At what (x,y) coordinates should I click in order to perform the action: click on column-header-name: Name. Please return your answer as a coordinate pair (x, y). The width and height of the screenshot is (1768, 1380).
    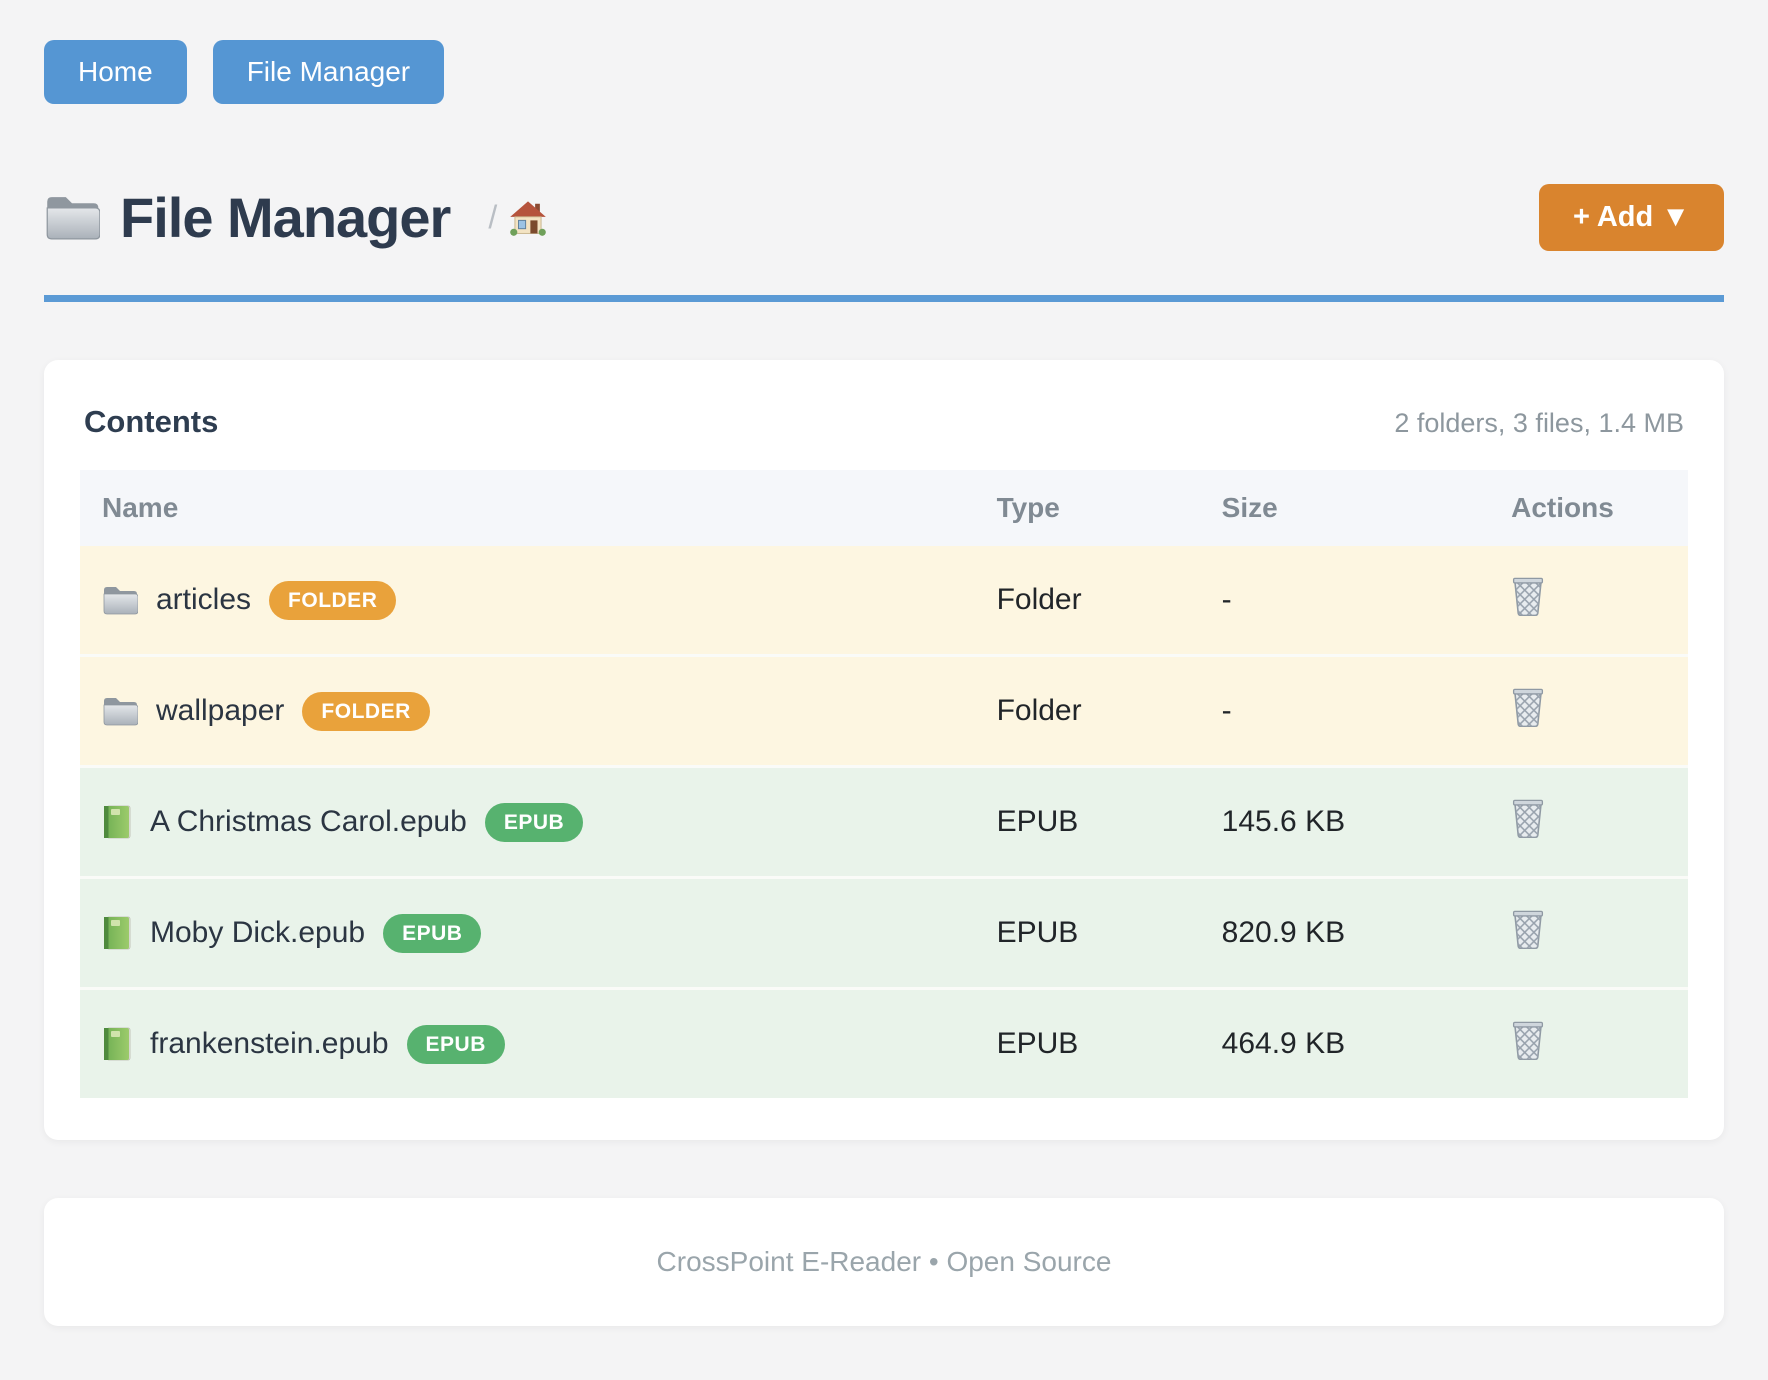
    Looking at the image, I should click on (538, 508).